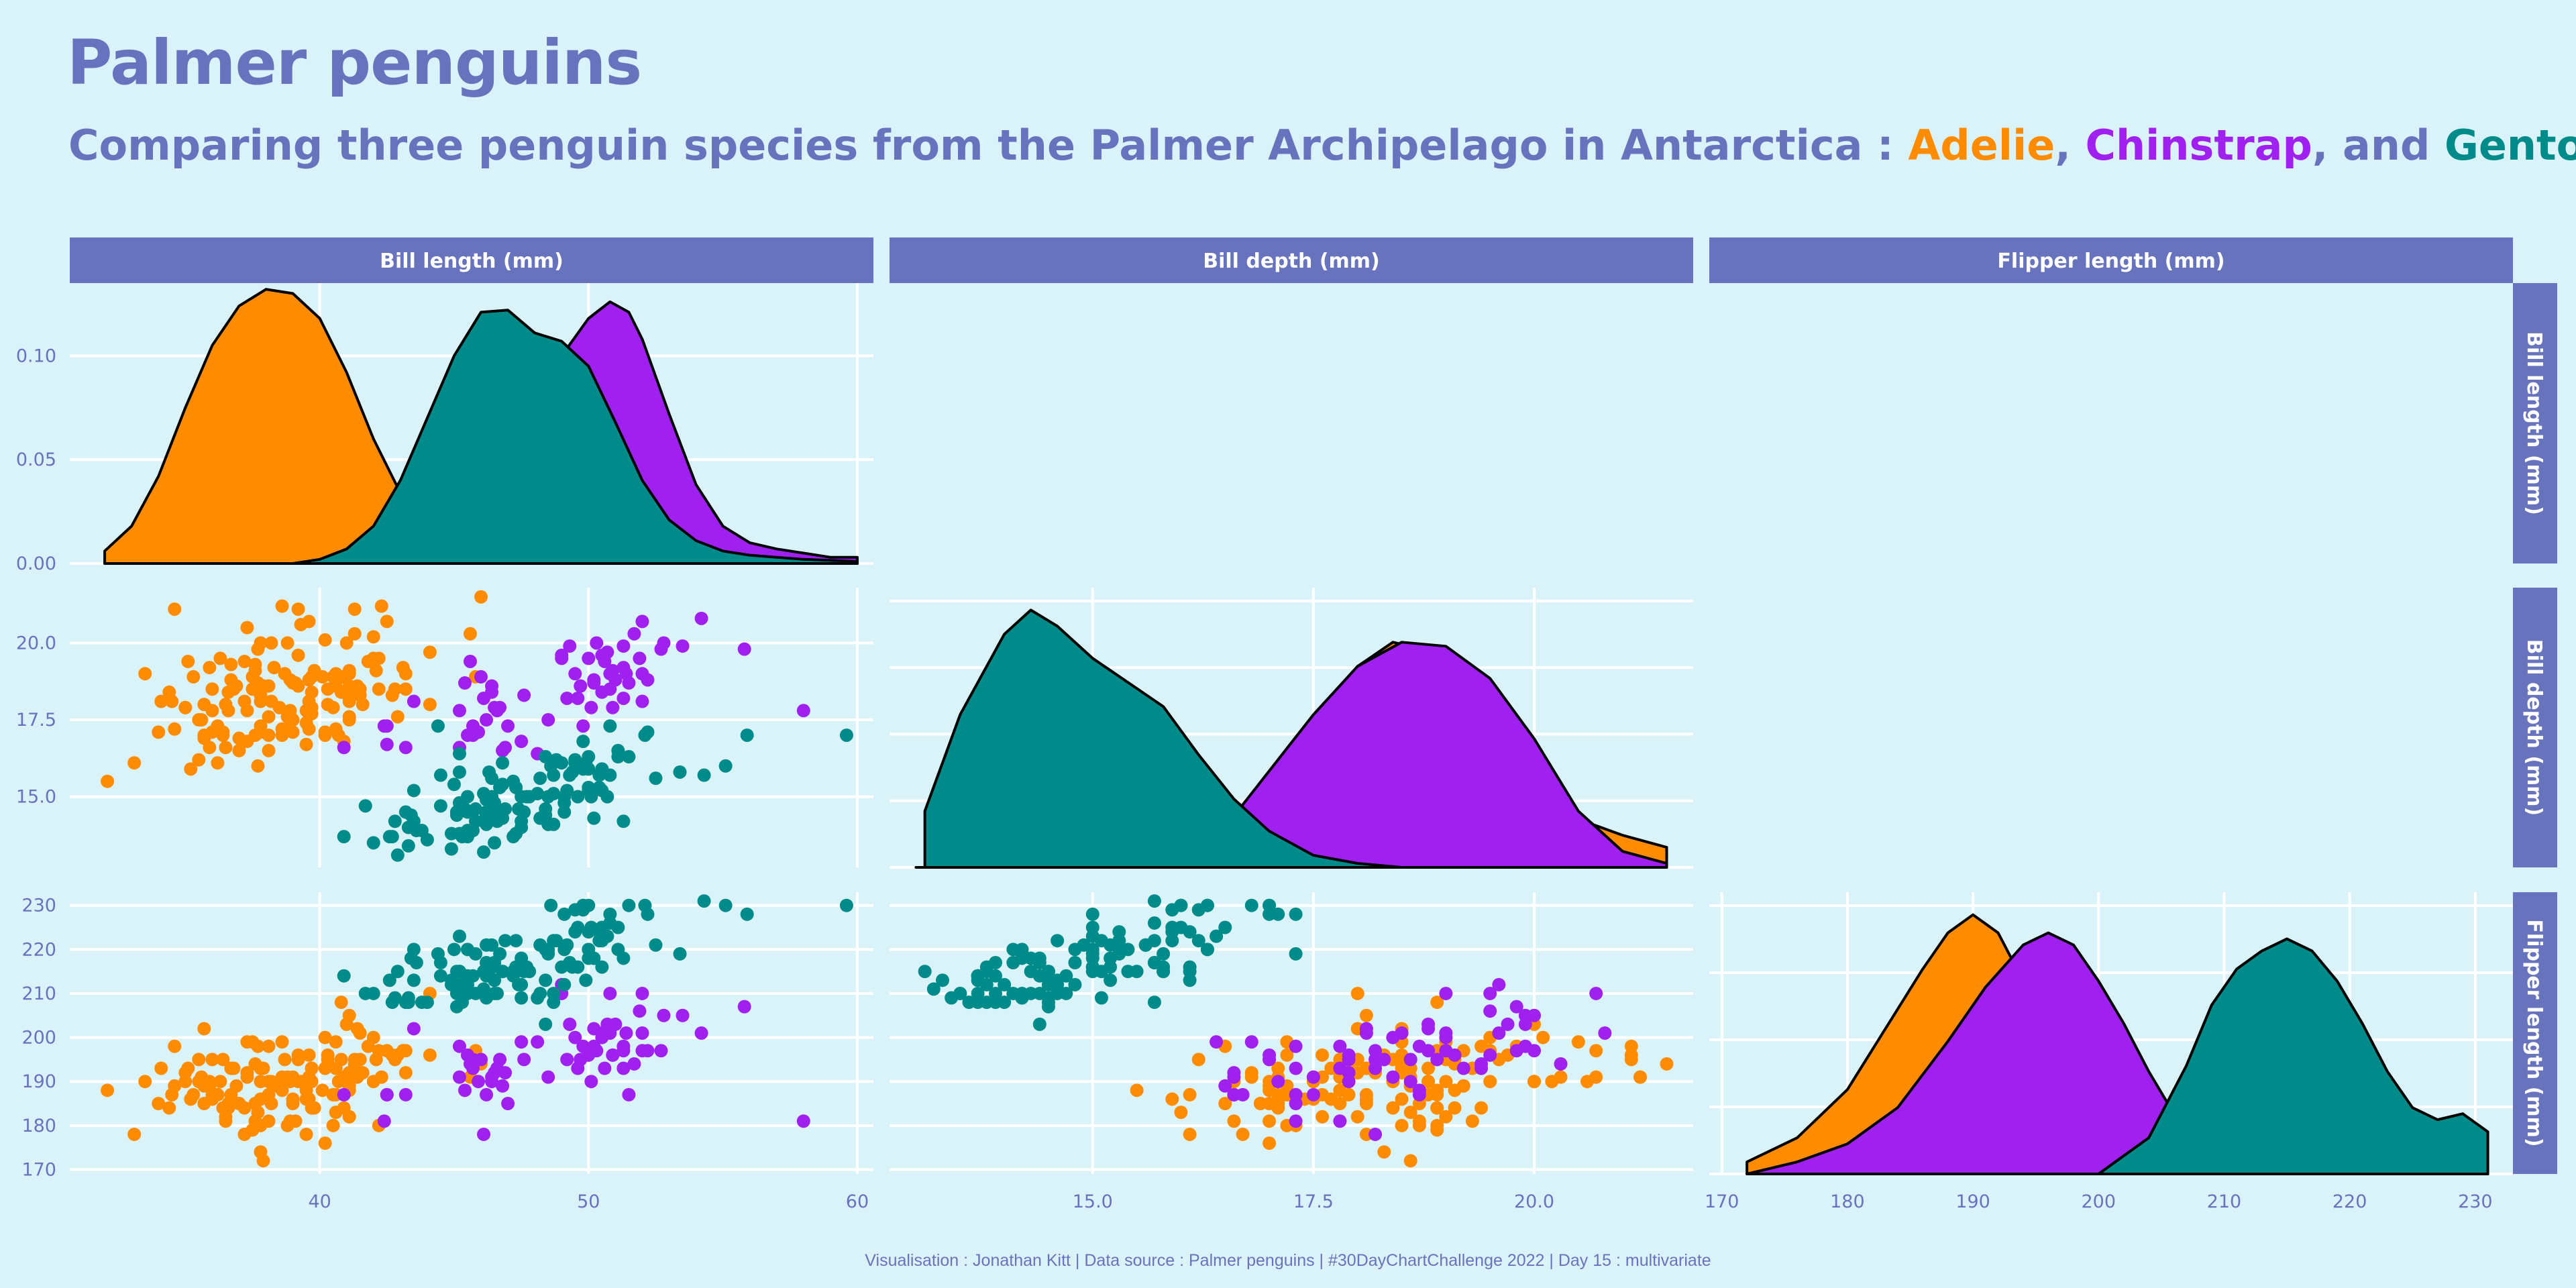 This screenshot has height=1288, width=2576. Describe the element at coordinates (38, 1169) in the screenshot. I see `y-tick-label: 170` at that location.